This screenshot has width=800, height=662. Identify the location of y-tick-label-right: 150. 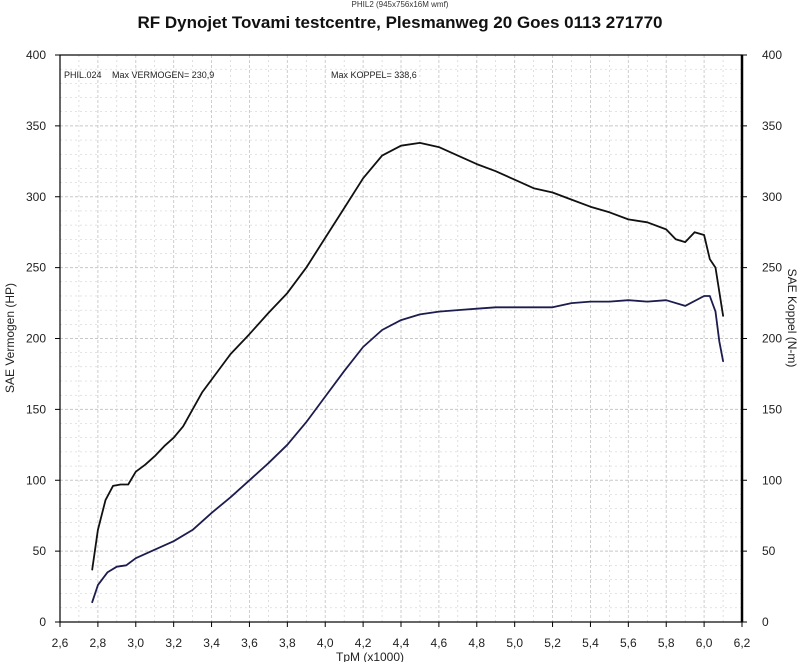
(772, 409).